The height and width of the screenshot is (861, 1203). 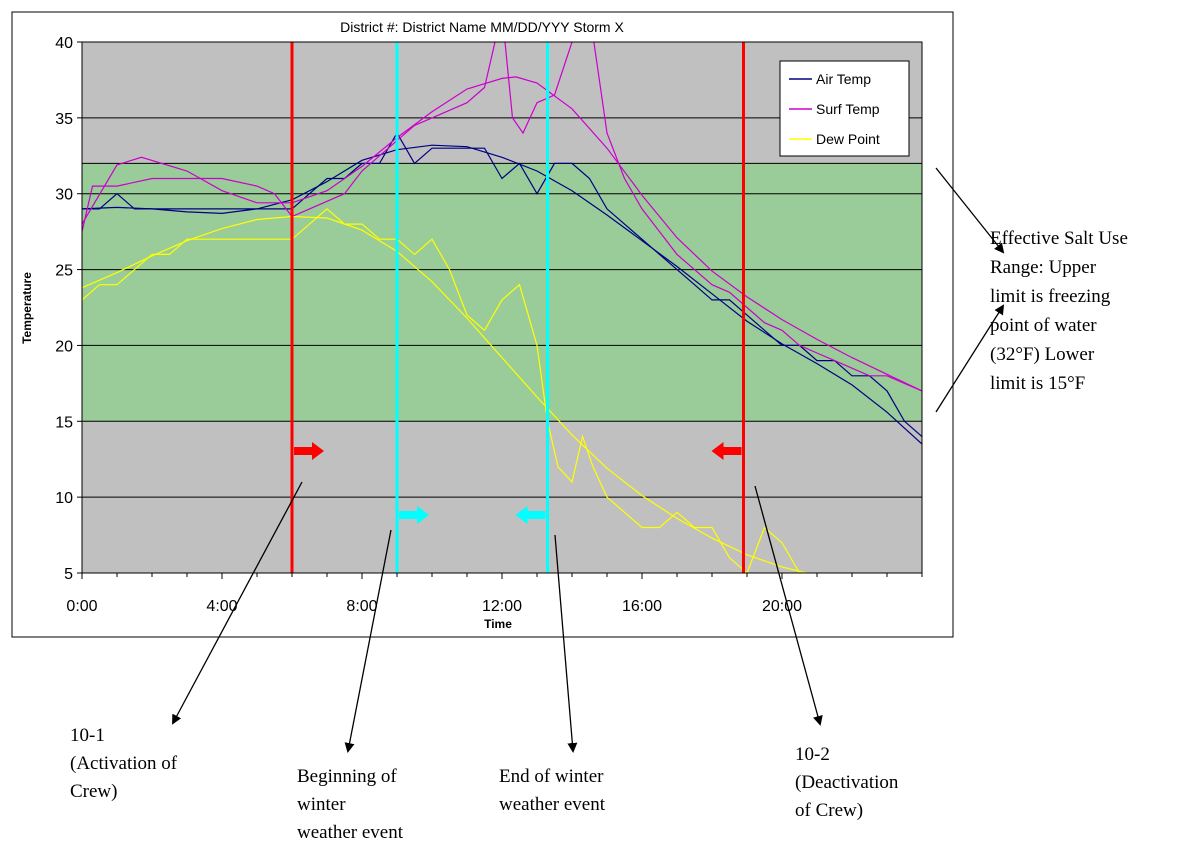 What do you see at coordinates (64, 271) in the screenshot?
I see `y-tick-label: 25` at bounding box center [64, 271].